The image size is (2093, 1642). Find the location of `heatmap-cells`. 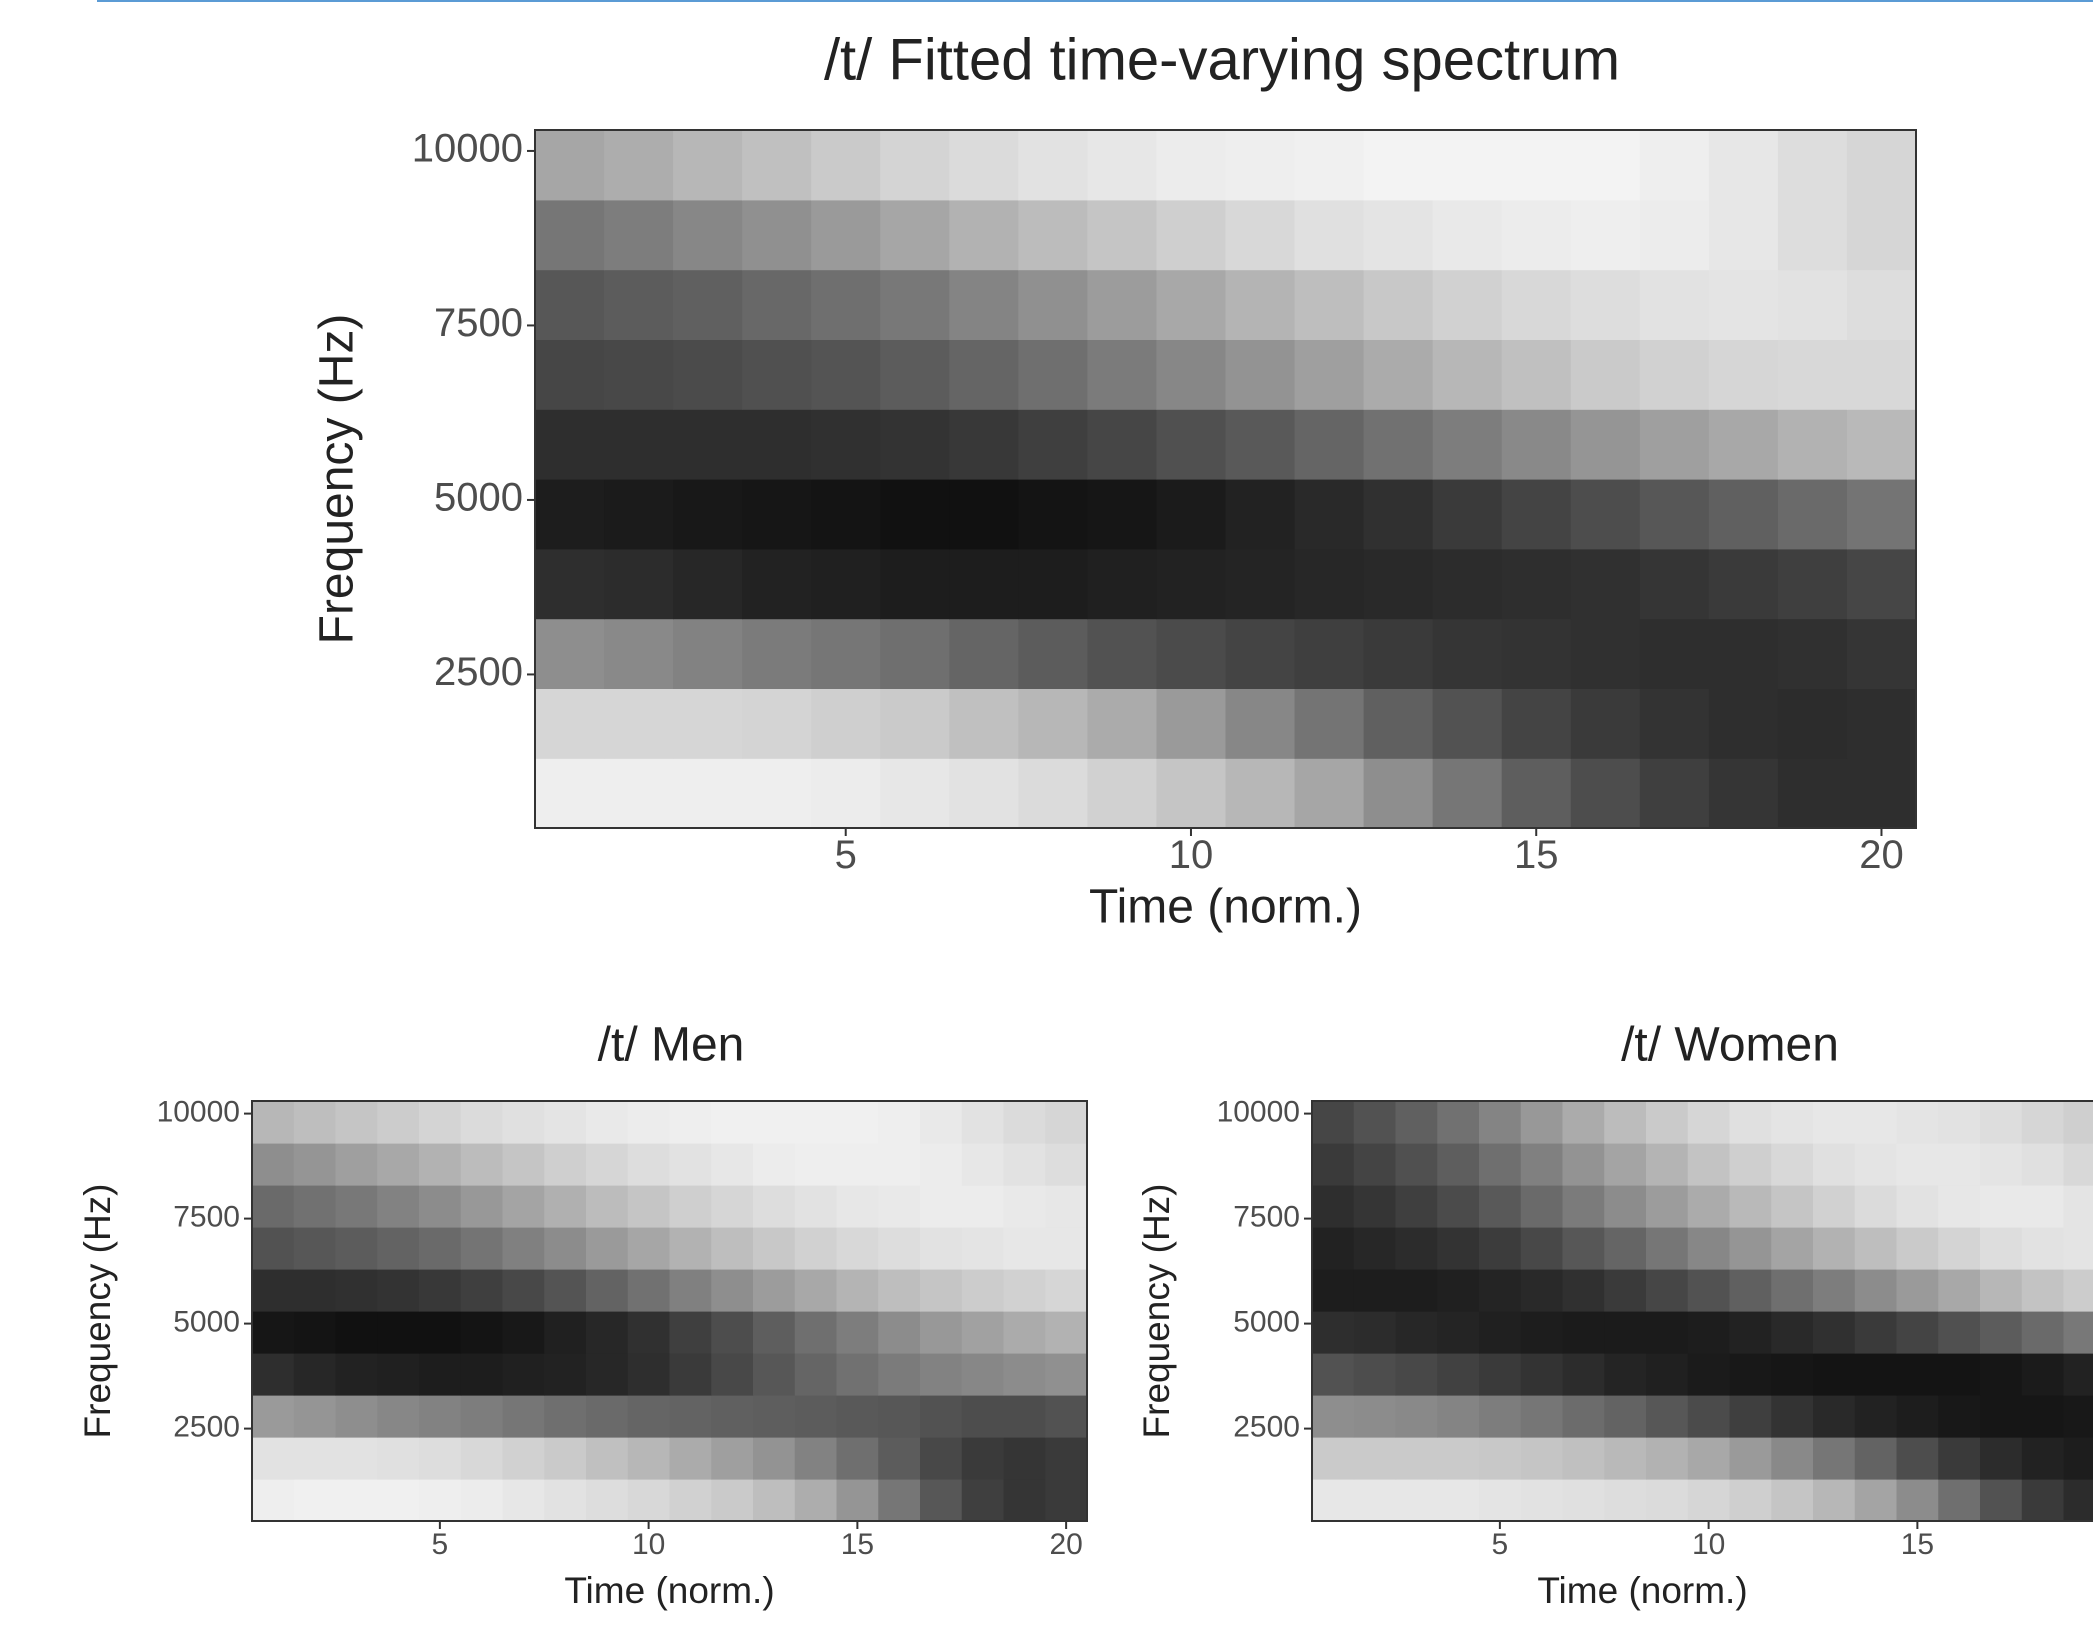

heatmap-cells is located at coordinates (1702, 1311).